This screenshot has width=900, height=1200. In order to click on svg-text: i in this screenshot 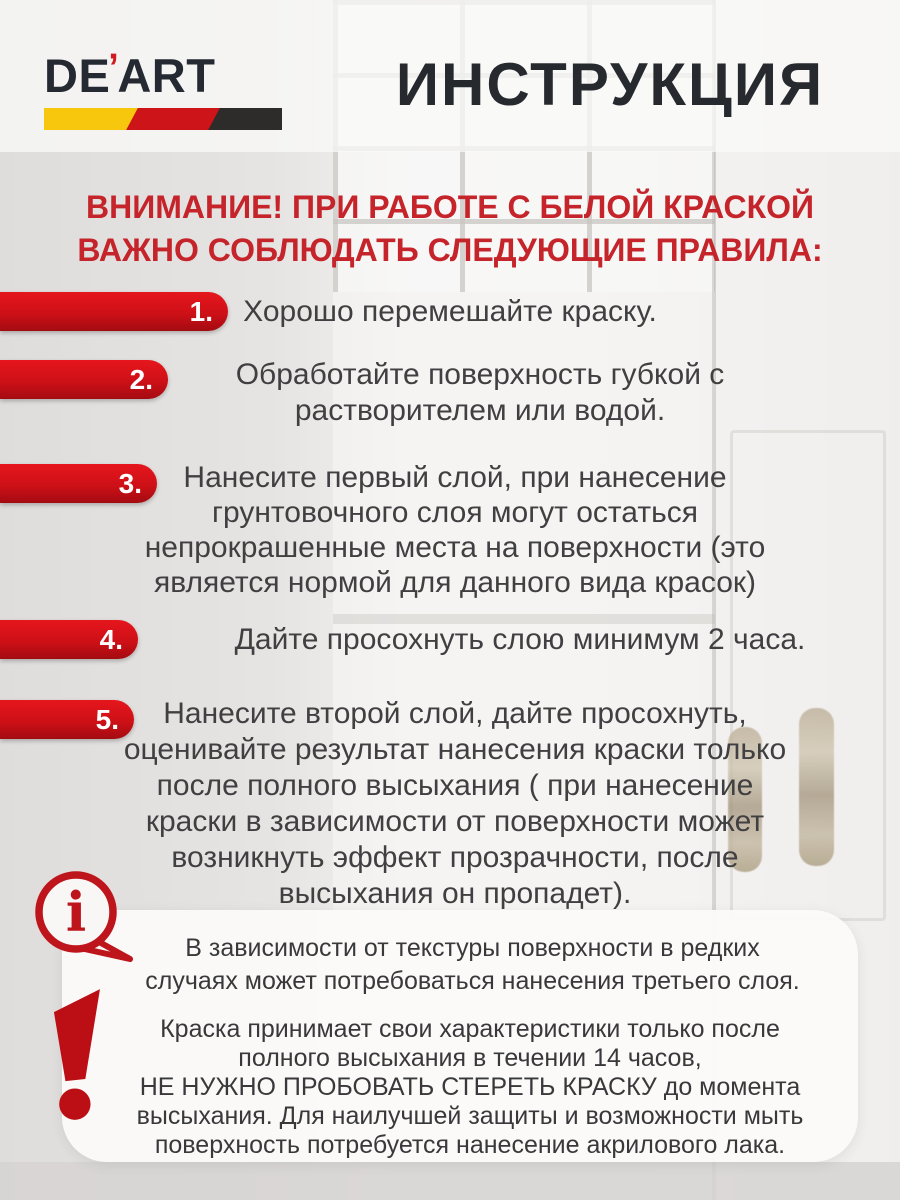, I will do `click(76, 912)`.